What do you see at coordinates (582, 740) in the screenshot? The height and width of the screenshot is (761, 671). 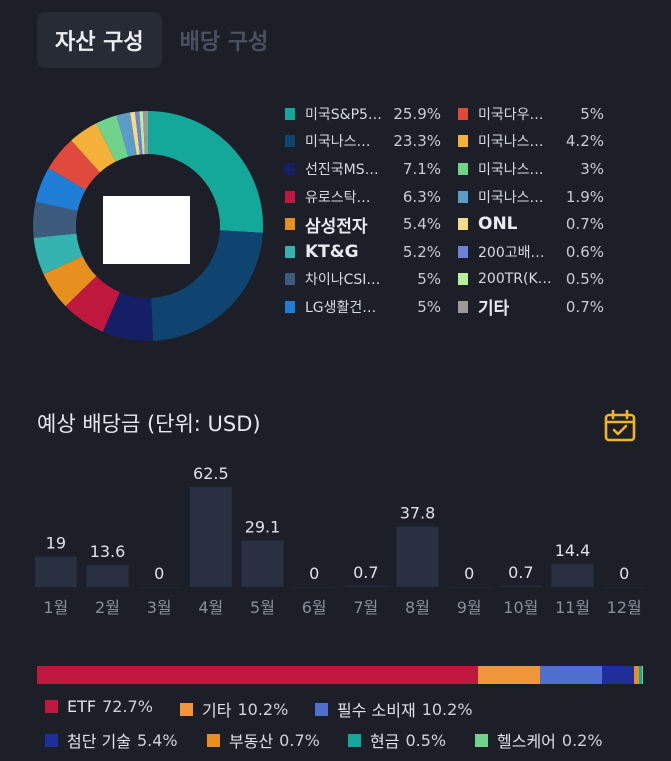 I see `category-value: 0.2%` at bounding box center [582, 740].